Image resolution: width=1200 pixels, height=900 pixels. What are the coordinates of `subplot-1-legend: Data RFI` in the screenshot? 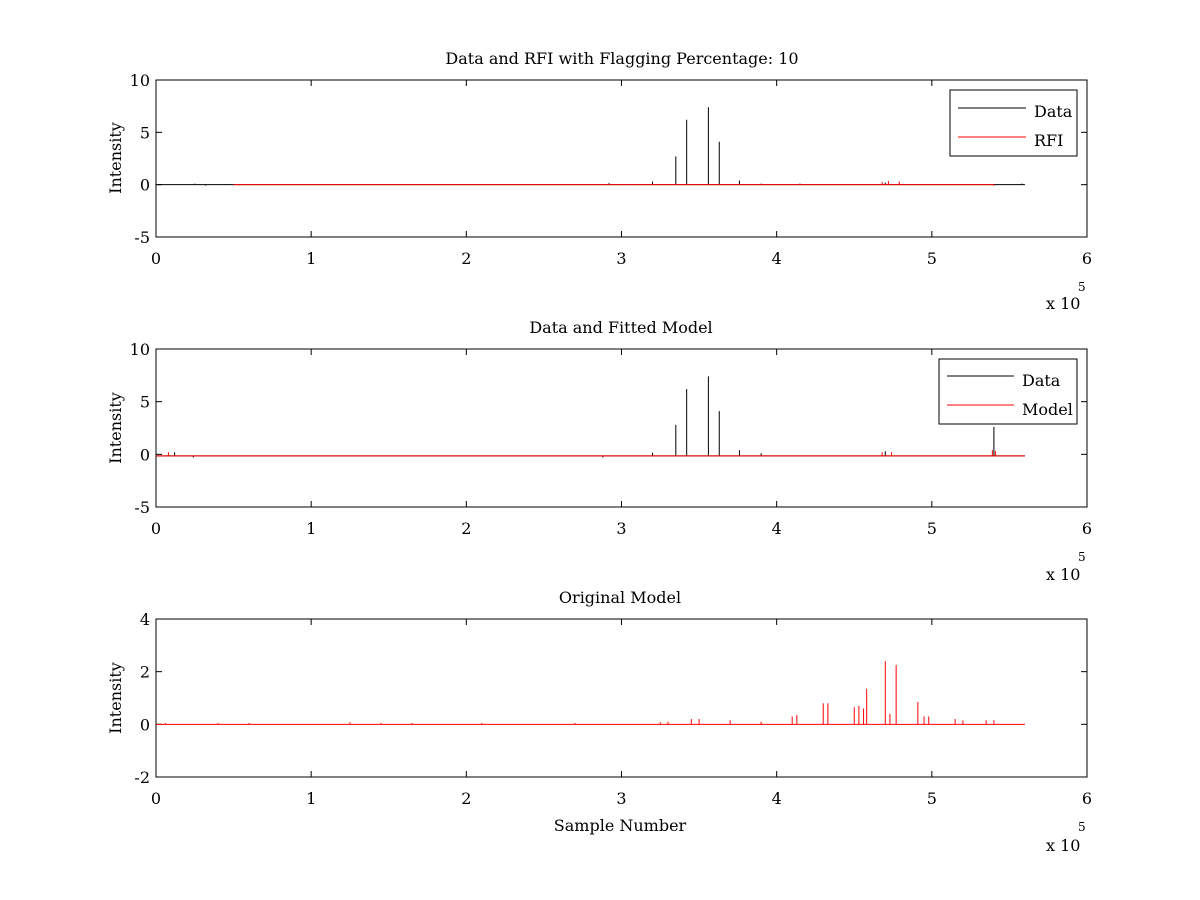 It's located at (1013, 123).